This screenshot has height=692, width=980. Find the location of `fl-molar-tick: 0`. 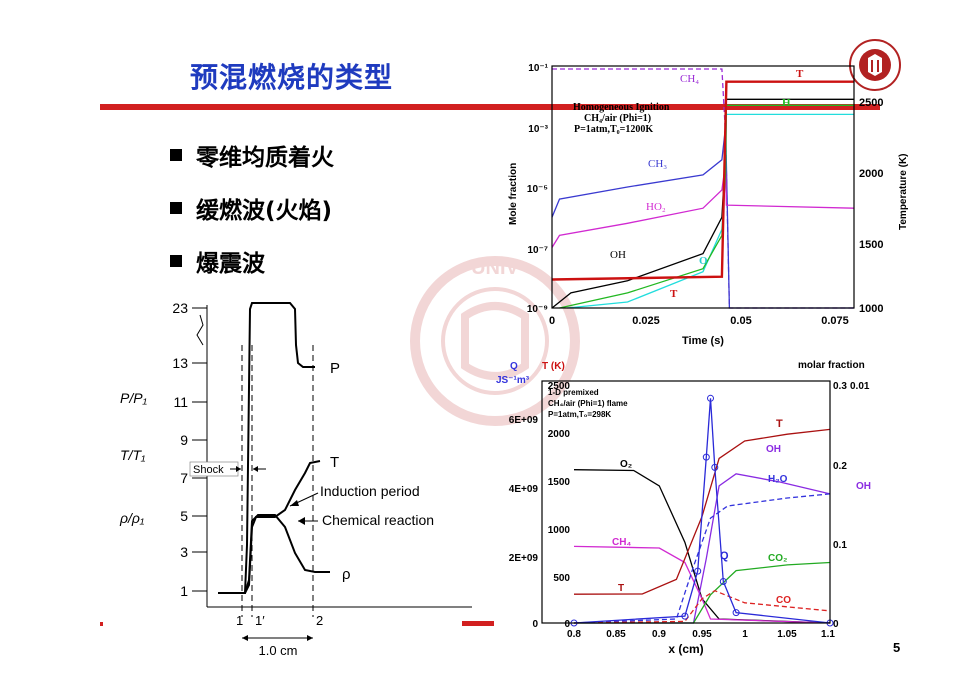

fl-molar-tick: 0 is located at coordinates (836, 624).